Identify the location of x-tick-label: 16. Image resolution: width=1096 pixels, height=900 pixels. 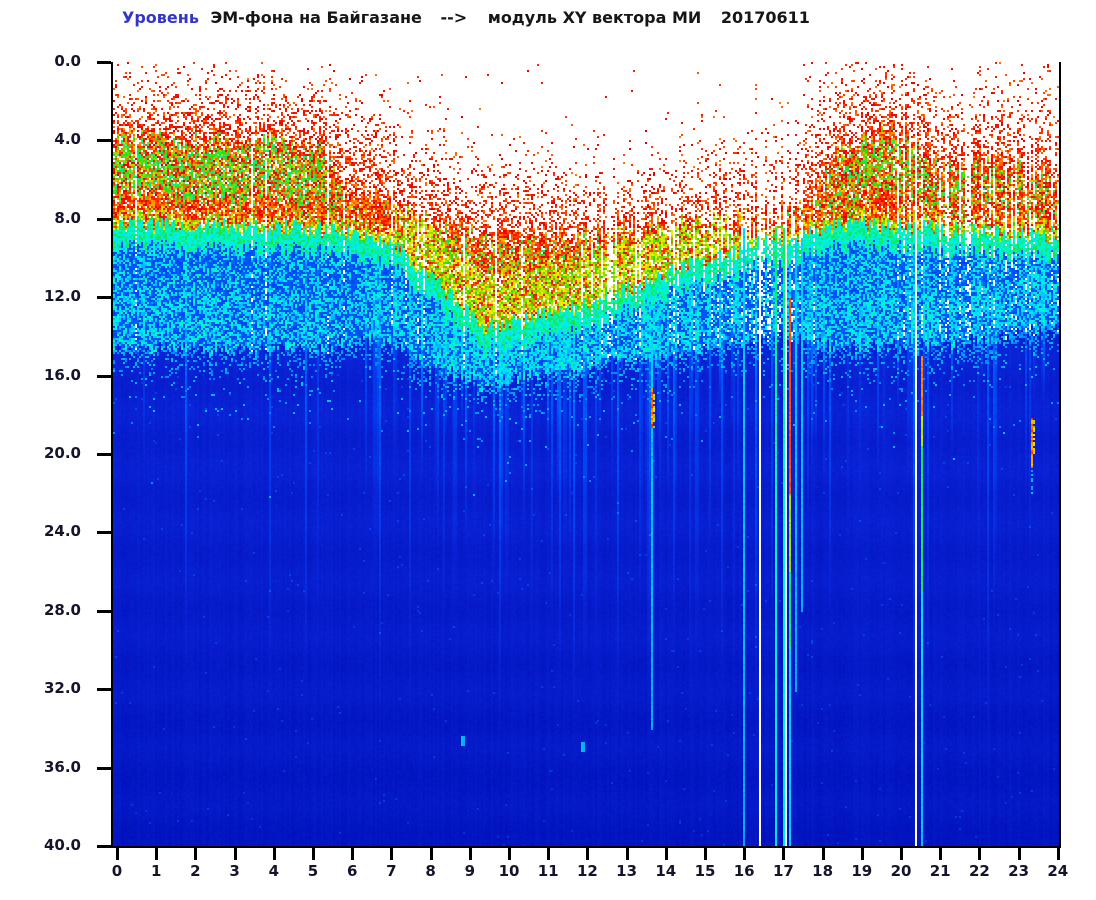
(744, 871).